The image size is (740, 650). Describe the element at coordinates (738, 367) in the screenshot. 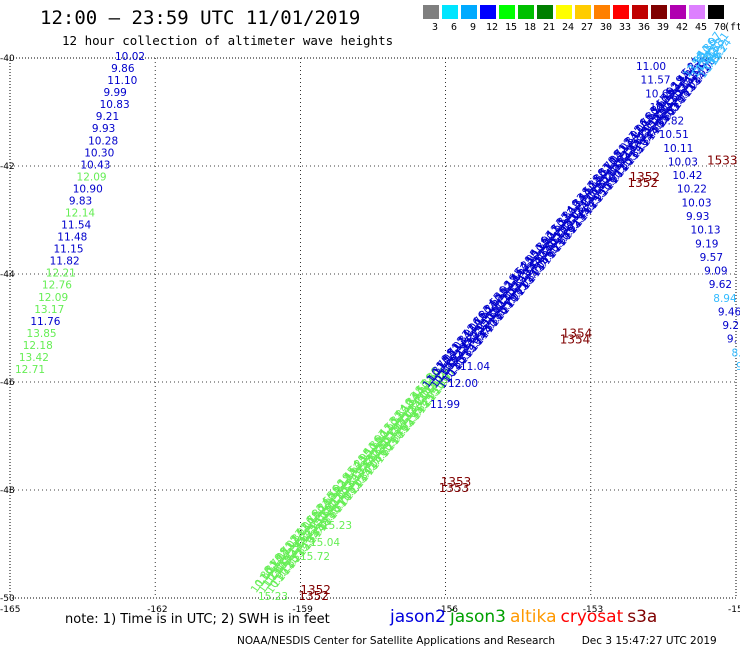

I see `swh-value: 9` at that location.